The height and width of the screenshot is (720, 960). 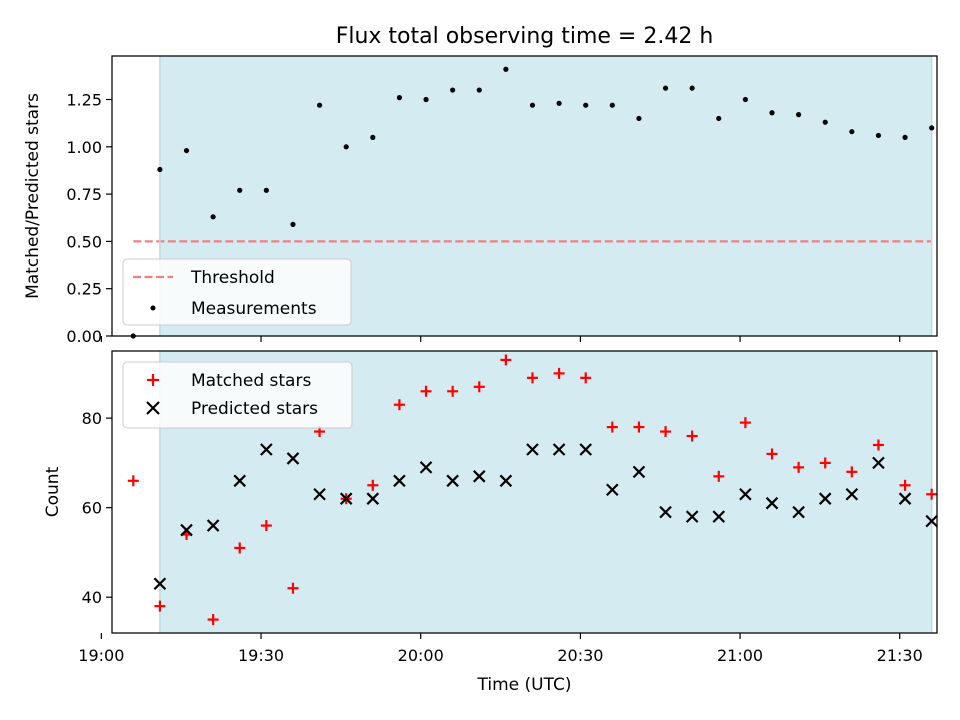 I want to click on predicted-legend-label: Predicted stars, so click(x=254, y=409).